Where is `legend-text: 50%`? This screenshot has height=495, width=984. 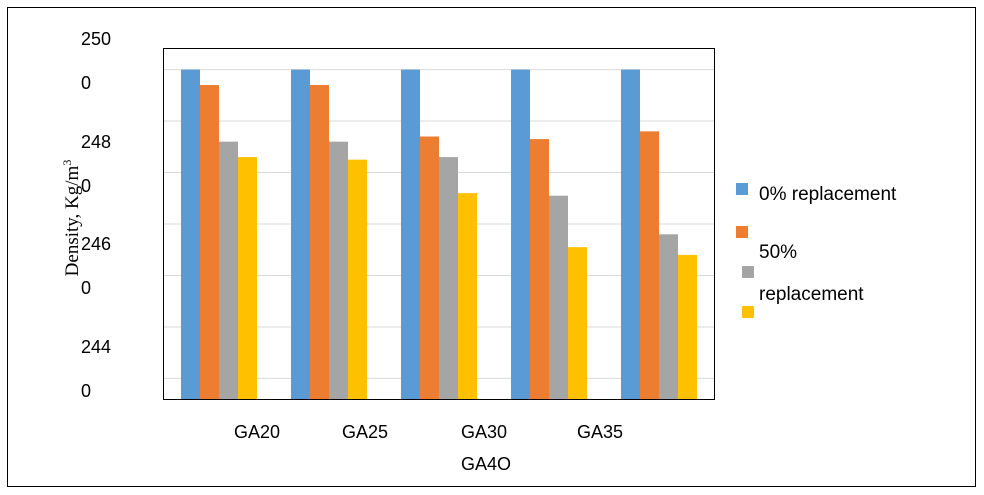 legend-text: 50% is located at coordinates (778, 252).